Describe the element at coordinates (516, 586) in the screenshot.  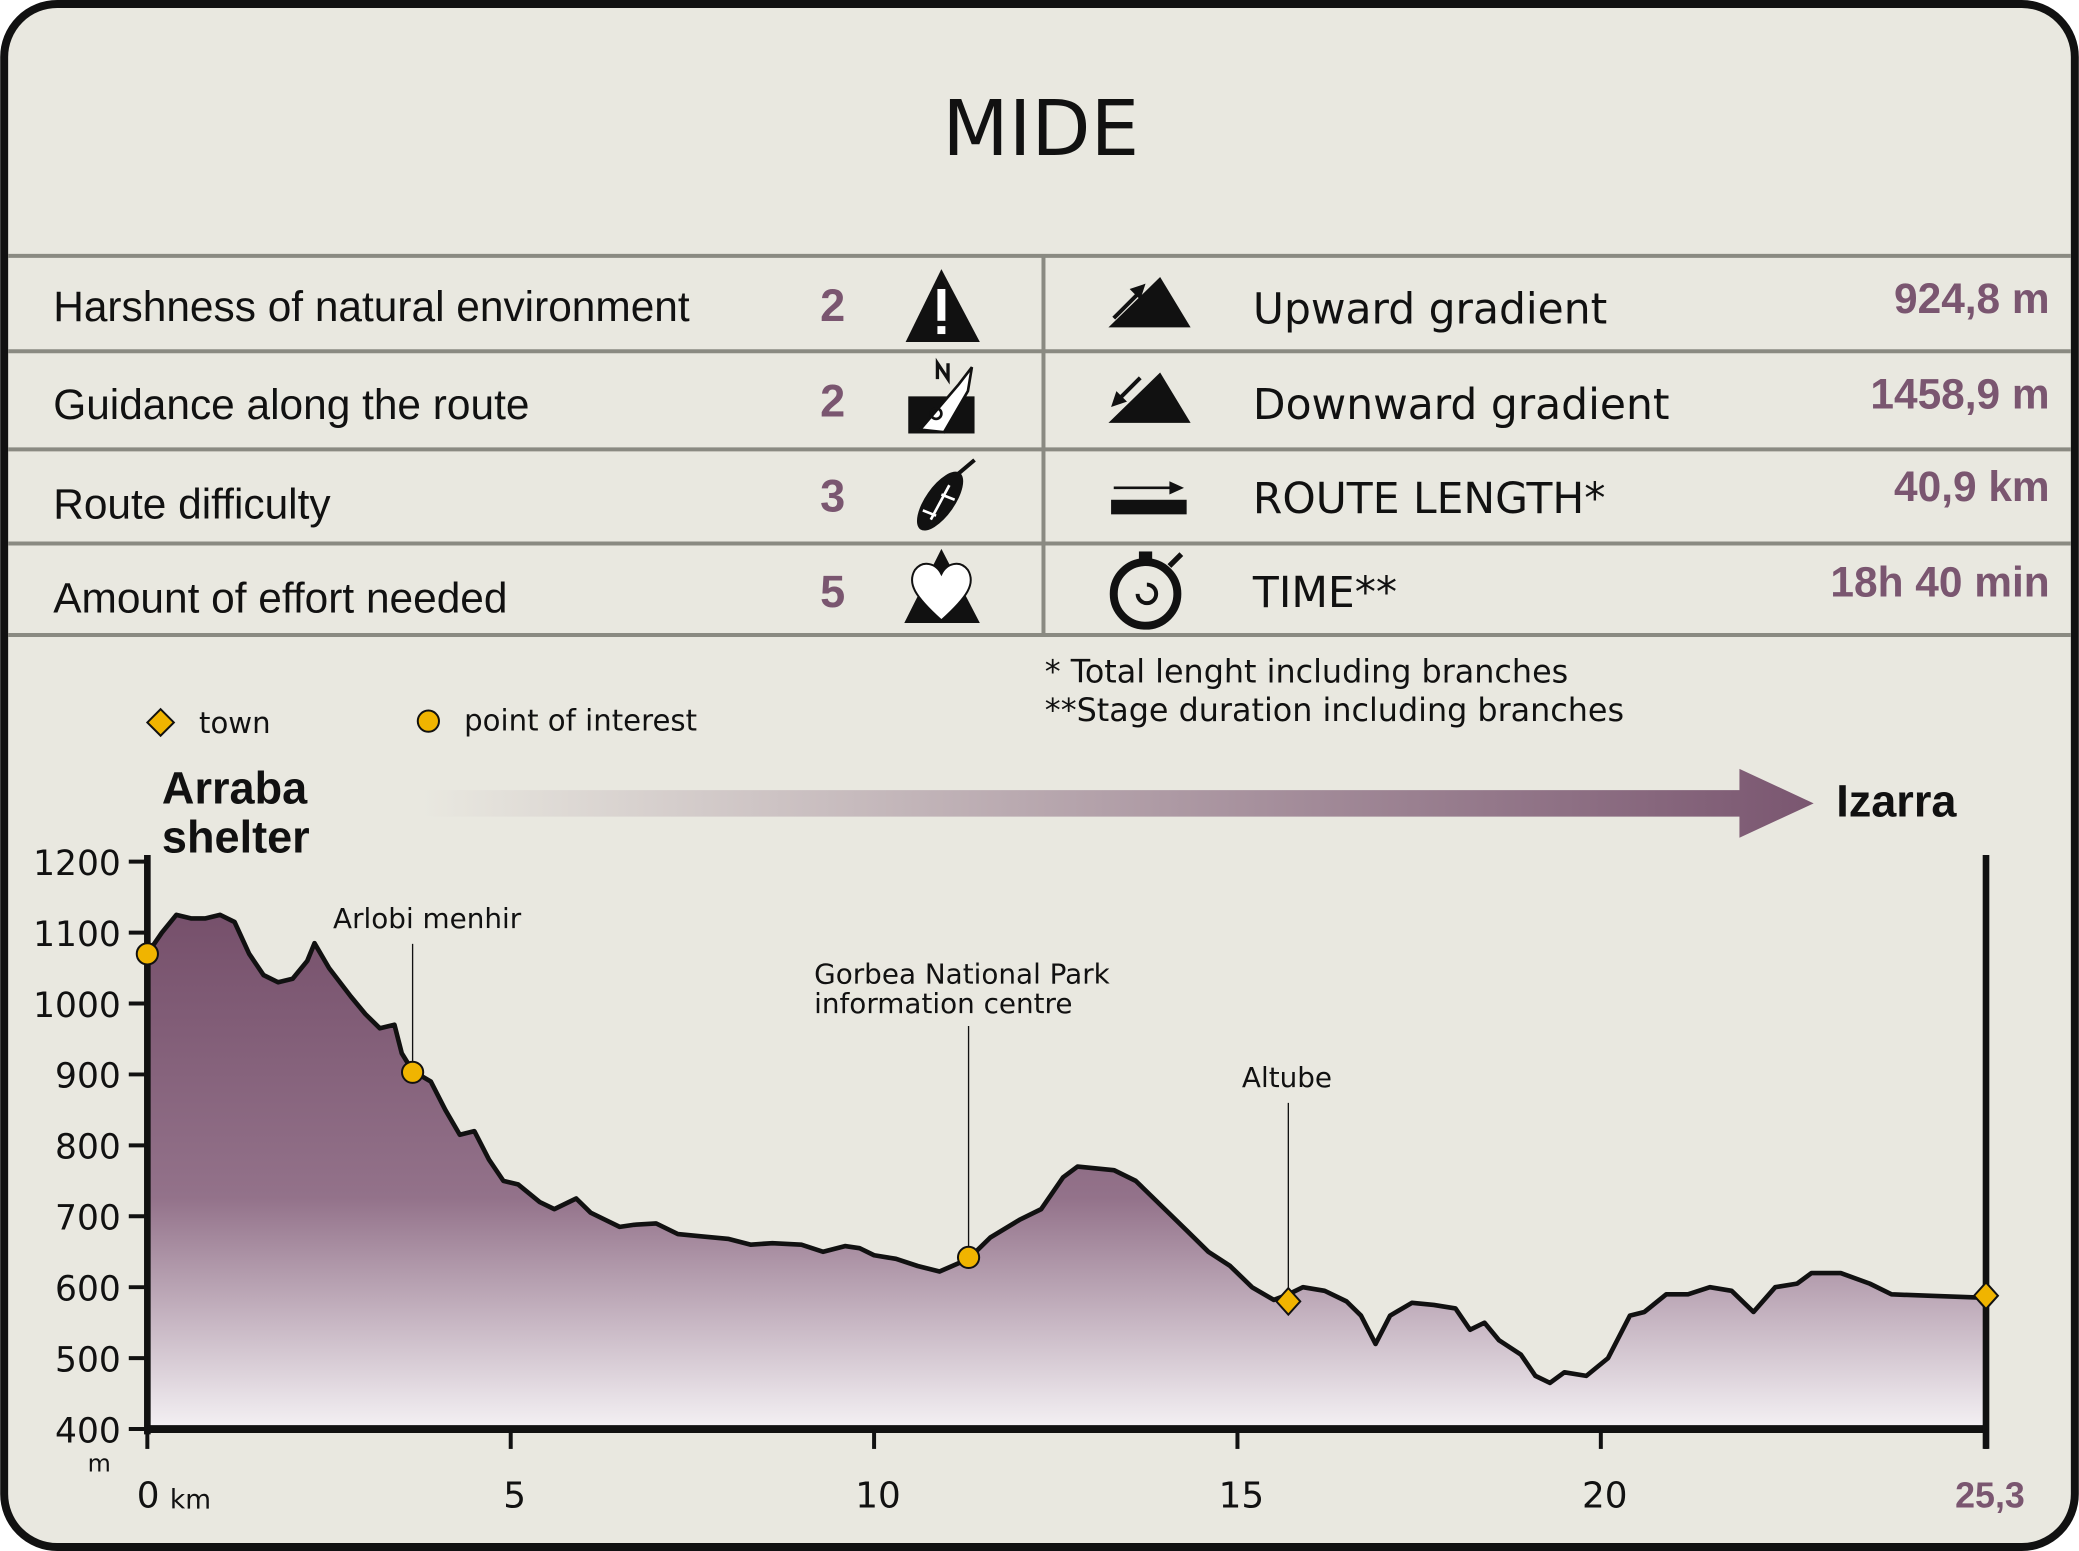
I see `mide-row: Amount of effort needed 5` at that location.